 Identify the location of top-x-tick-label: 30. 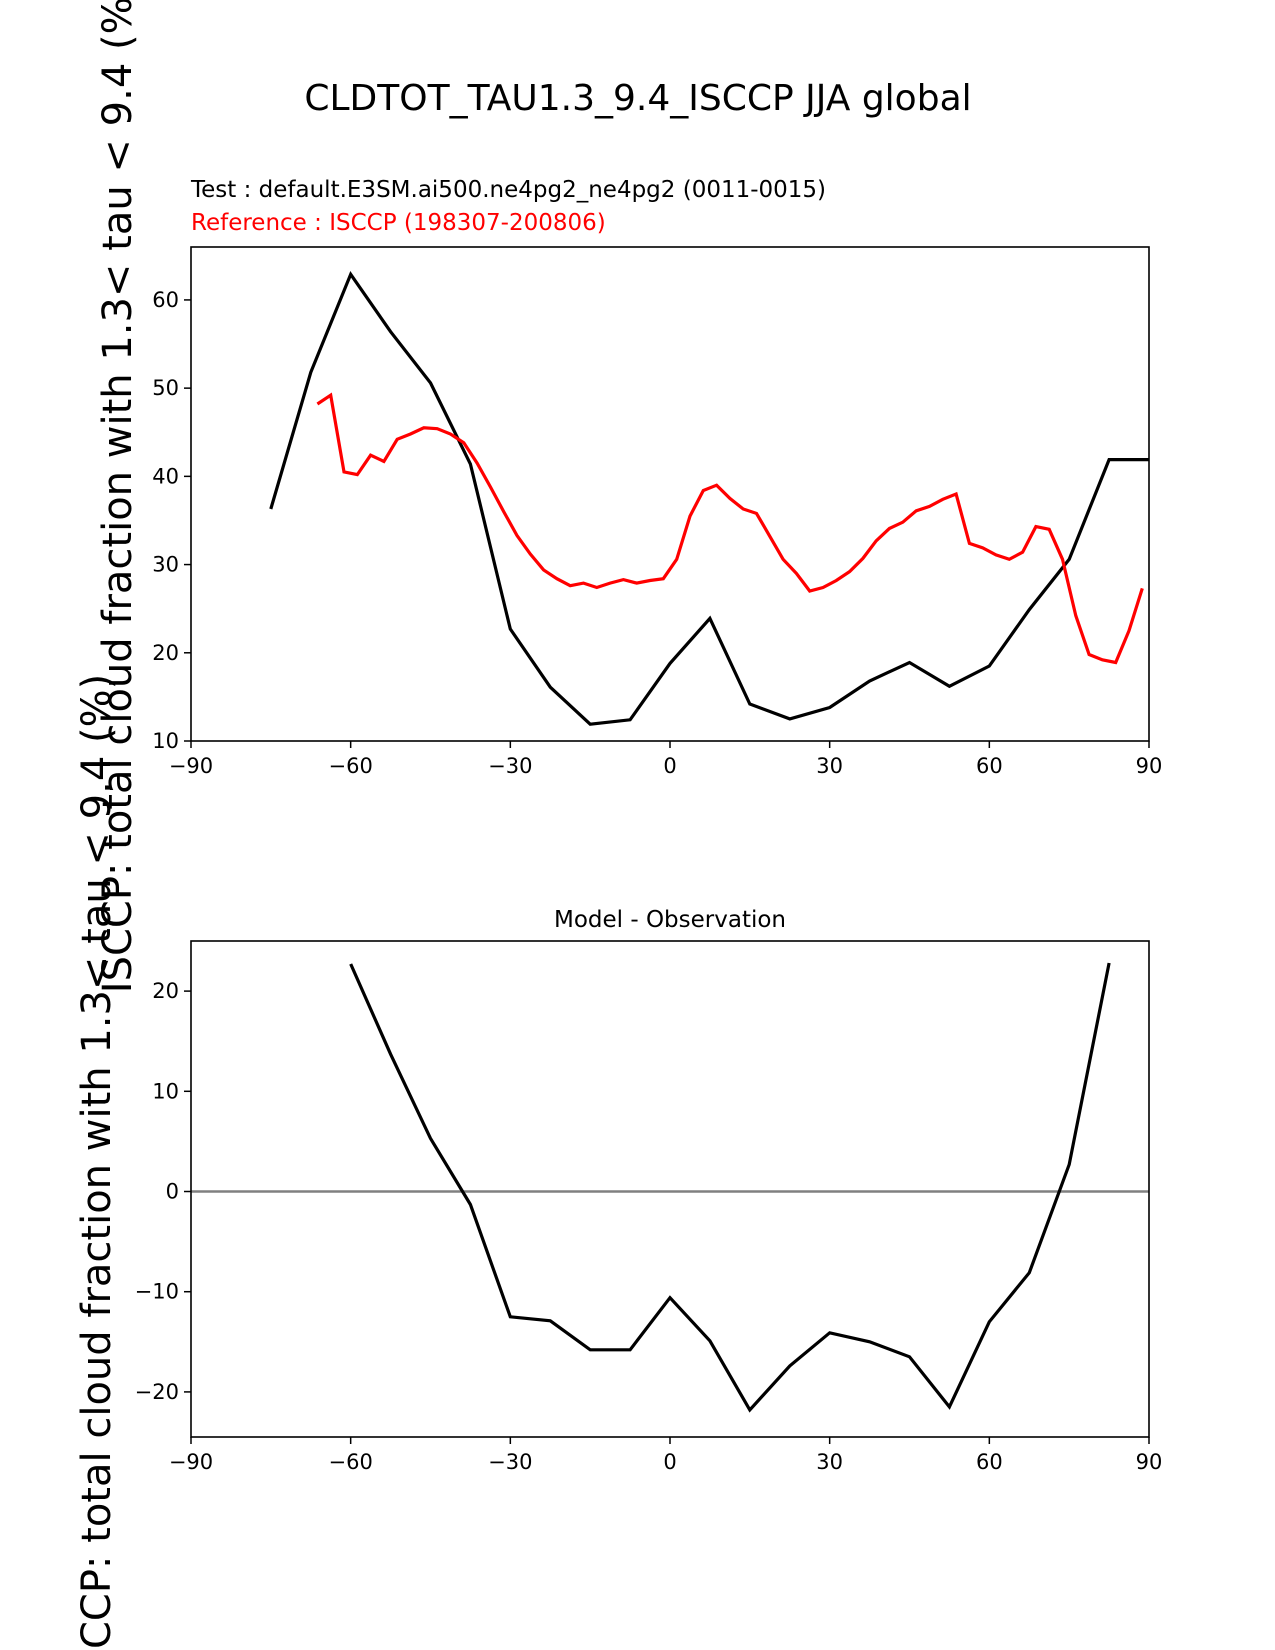
(829, 766).